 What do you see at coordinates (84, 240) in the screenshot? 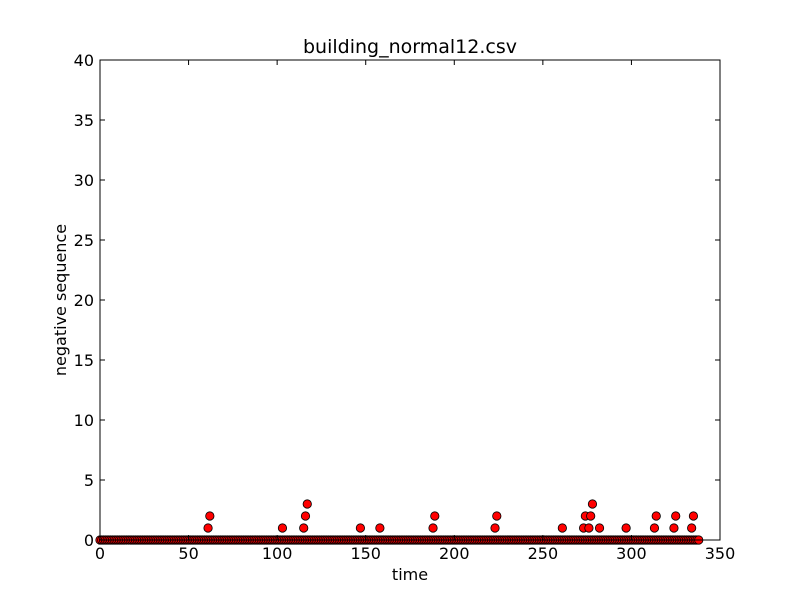
I see `y-tick-label: 25` at bounding box center [84, 240].